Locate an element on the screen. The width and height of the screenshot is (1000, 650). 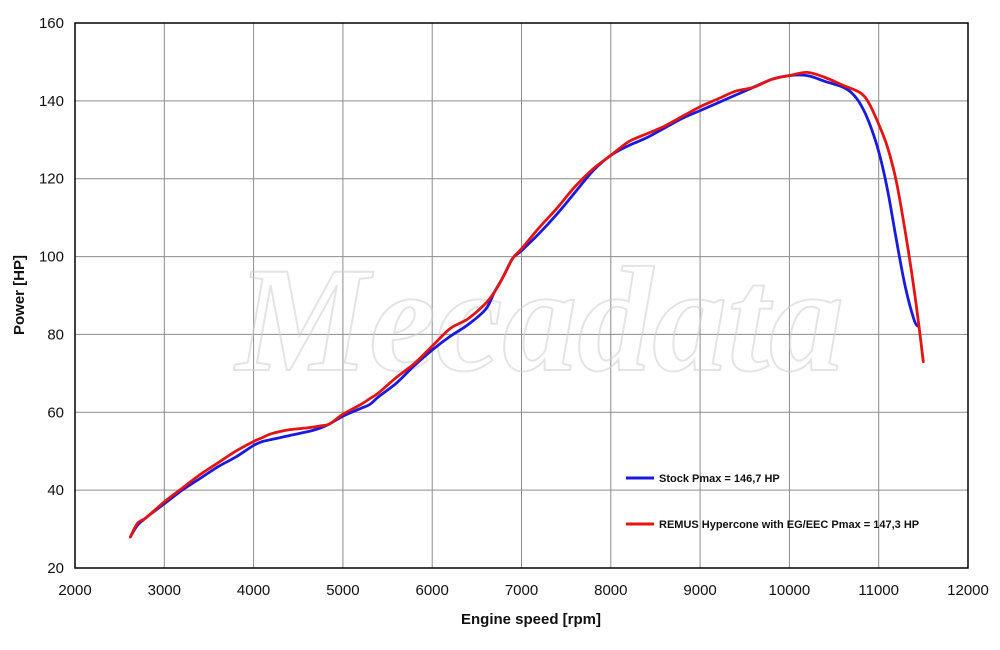
x-tick-label: 3000 is located at coordinates (164, 590).